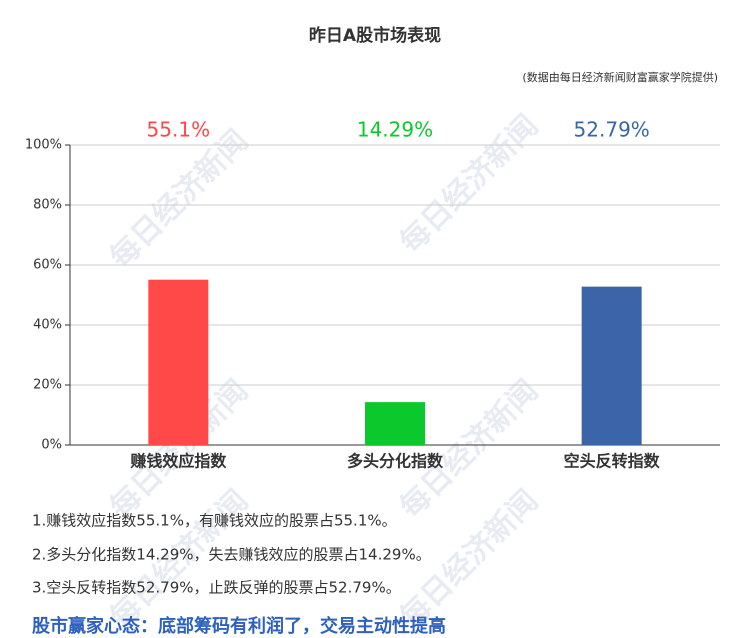 Image resolution: width=750 pixels, height=638 pixels. Describe the element at coordinates (47, 205) in the screenshot. I see `y-tick-label: 80%` at that location.